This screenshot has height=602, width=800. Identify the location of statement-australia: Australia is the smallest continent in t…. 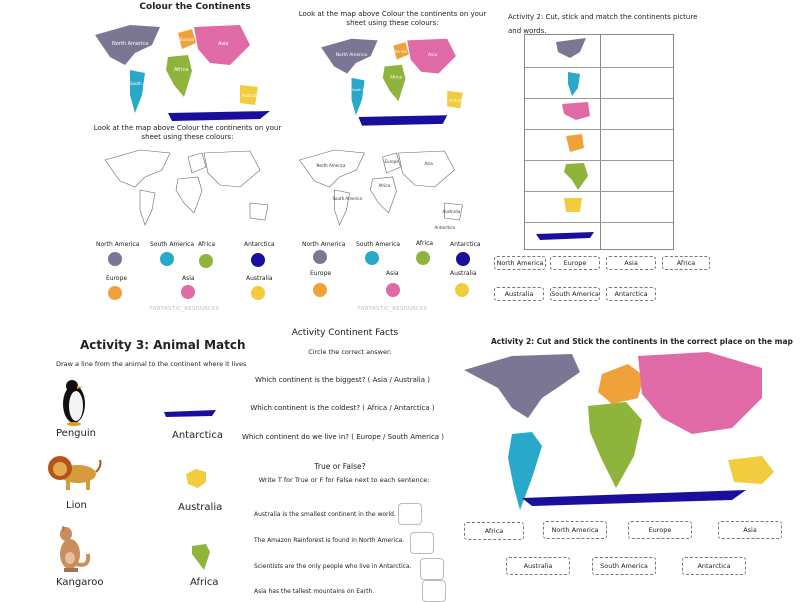
(325, 514).